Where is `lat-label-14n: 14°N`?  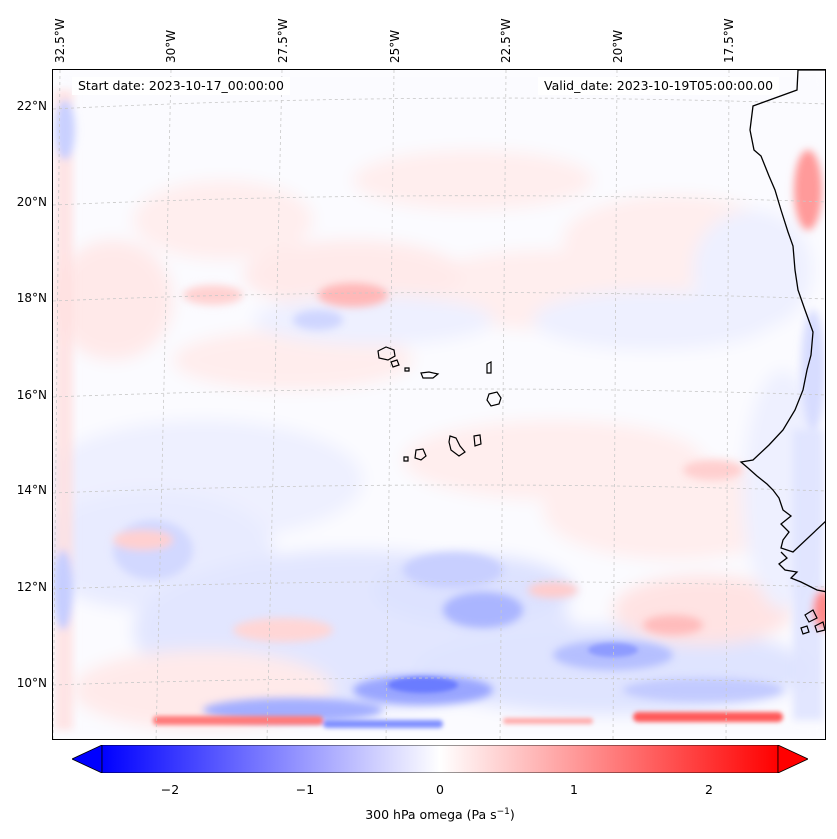 lat-label-14n: 14°N is located at coordinates (31, 490).